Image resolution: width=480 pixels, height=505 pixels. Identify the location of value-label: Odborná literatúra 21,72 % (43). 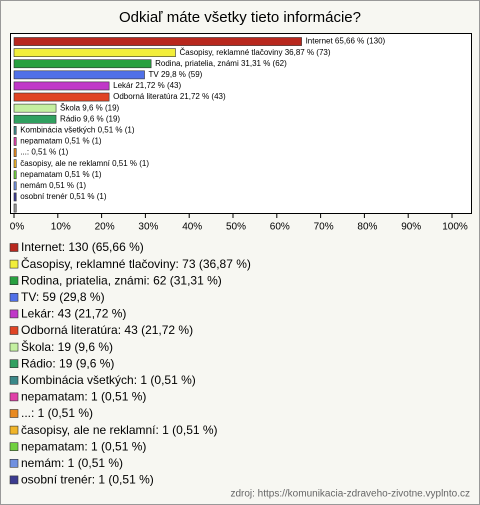
(169, 96).